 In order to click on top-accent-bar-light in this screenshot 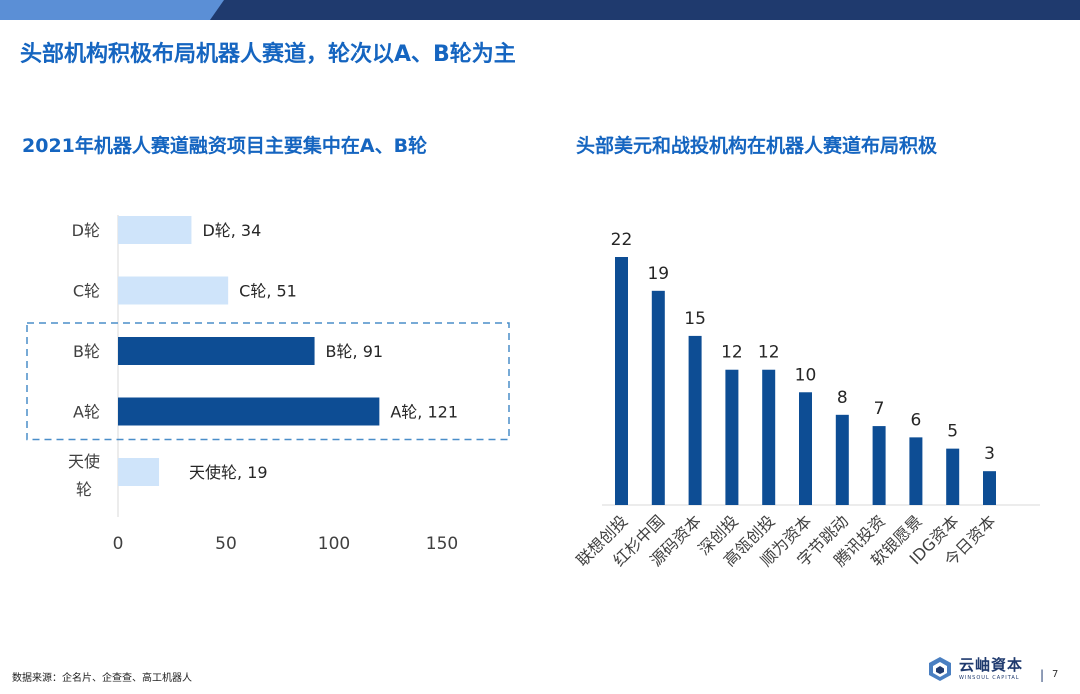, I will do `click(114, 10)`.